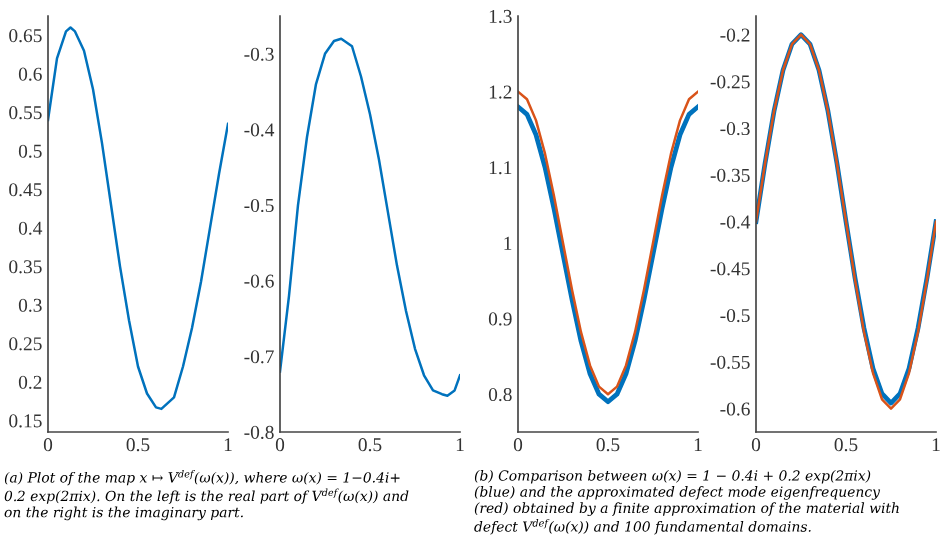 The width and height of the screenshot is (948, 560). Describe the element at coordinates (259, 432) in the screenshot. I see `y-tick-label: -0.8` at that location.